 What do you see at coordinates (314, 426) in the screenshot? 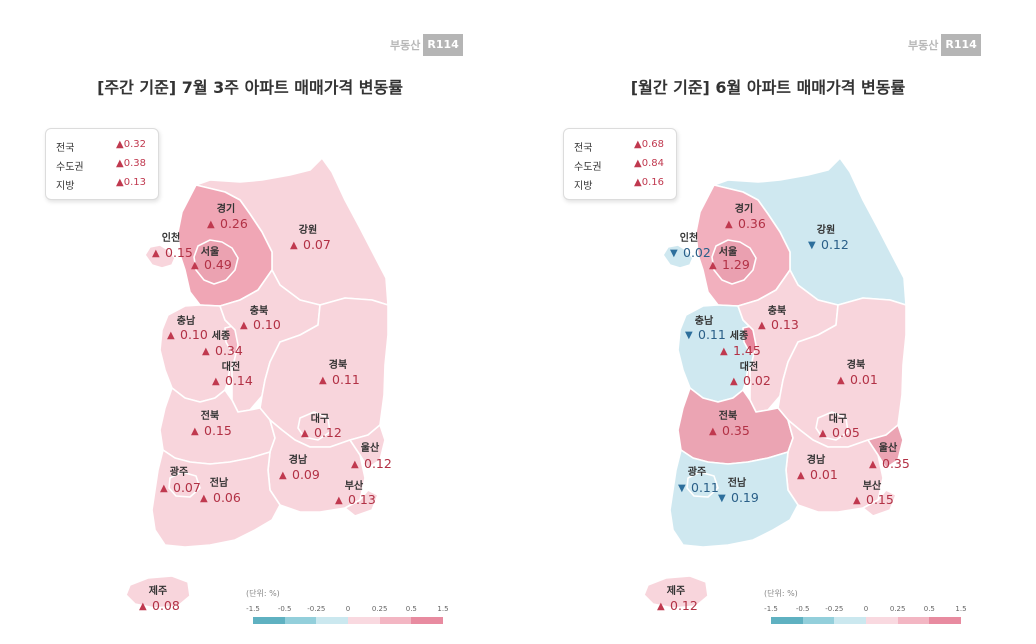
I see `region-shape-daegu` at bounding box center [314, 426].